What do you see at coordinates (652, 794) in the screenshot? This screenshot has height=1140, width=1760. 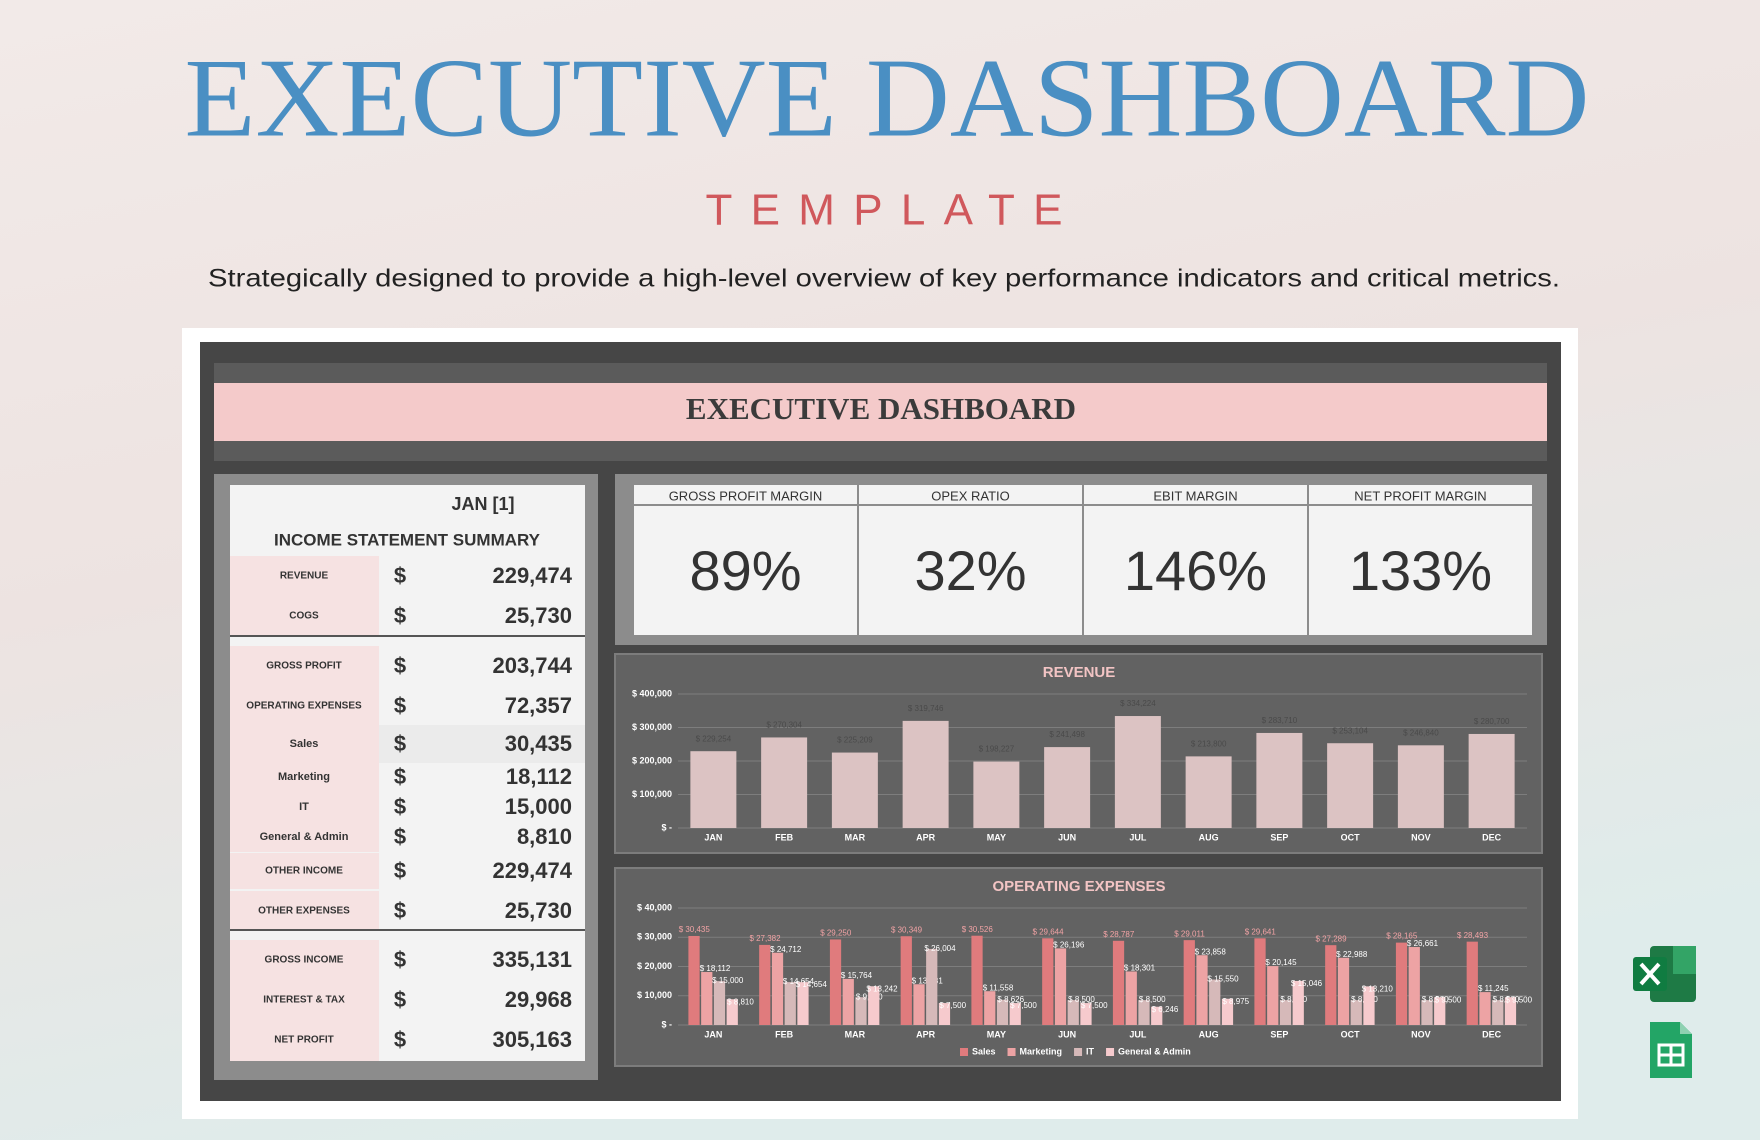 I see `y-tick-label: $ 100,000` at bounding box center [652, 794].